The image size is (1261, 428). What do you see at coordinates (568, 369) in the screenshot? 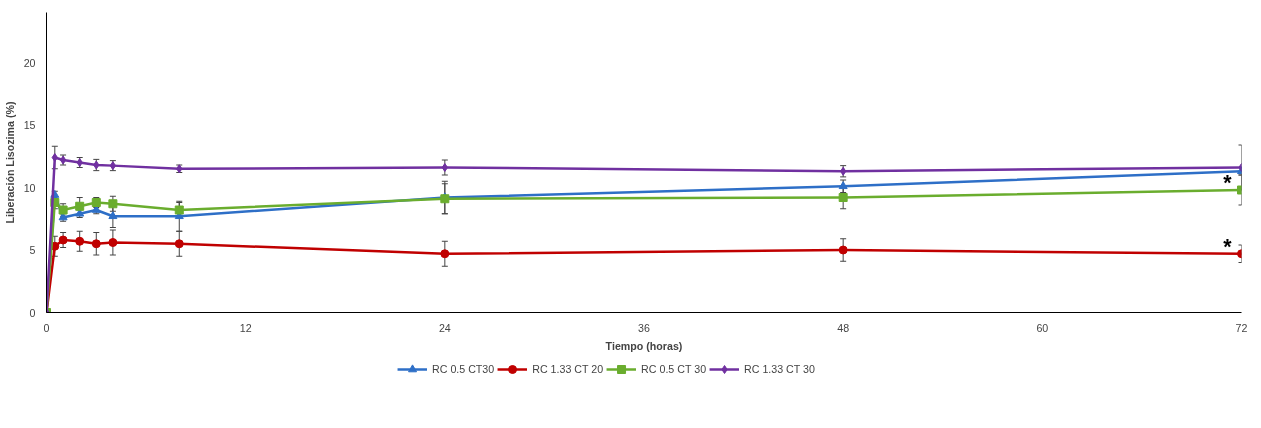
I see `legend-label: RC 1.33 CT 20` at bounding box center [568, 369].